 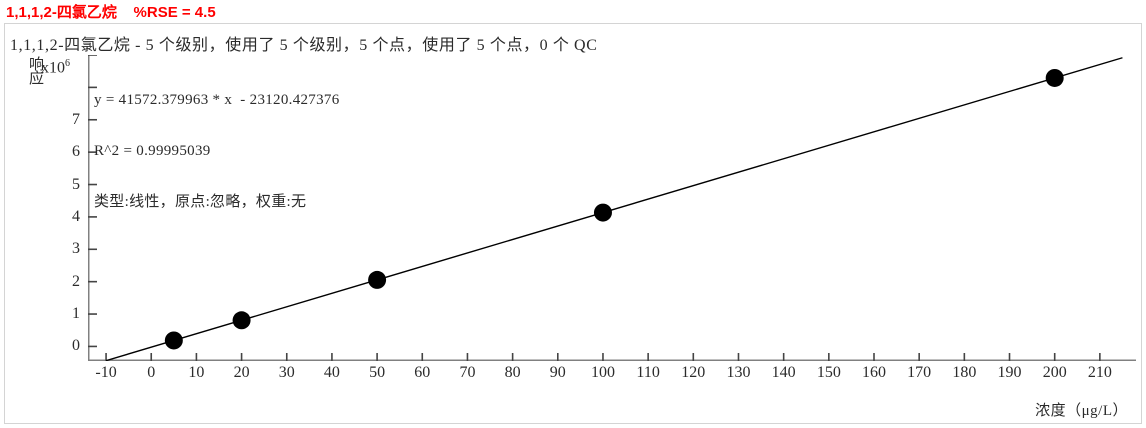 I want to click on x-tick-label: 110, so click(x=648, y=372).